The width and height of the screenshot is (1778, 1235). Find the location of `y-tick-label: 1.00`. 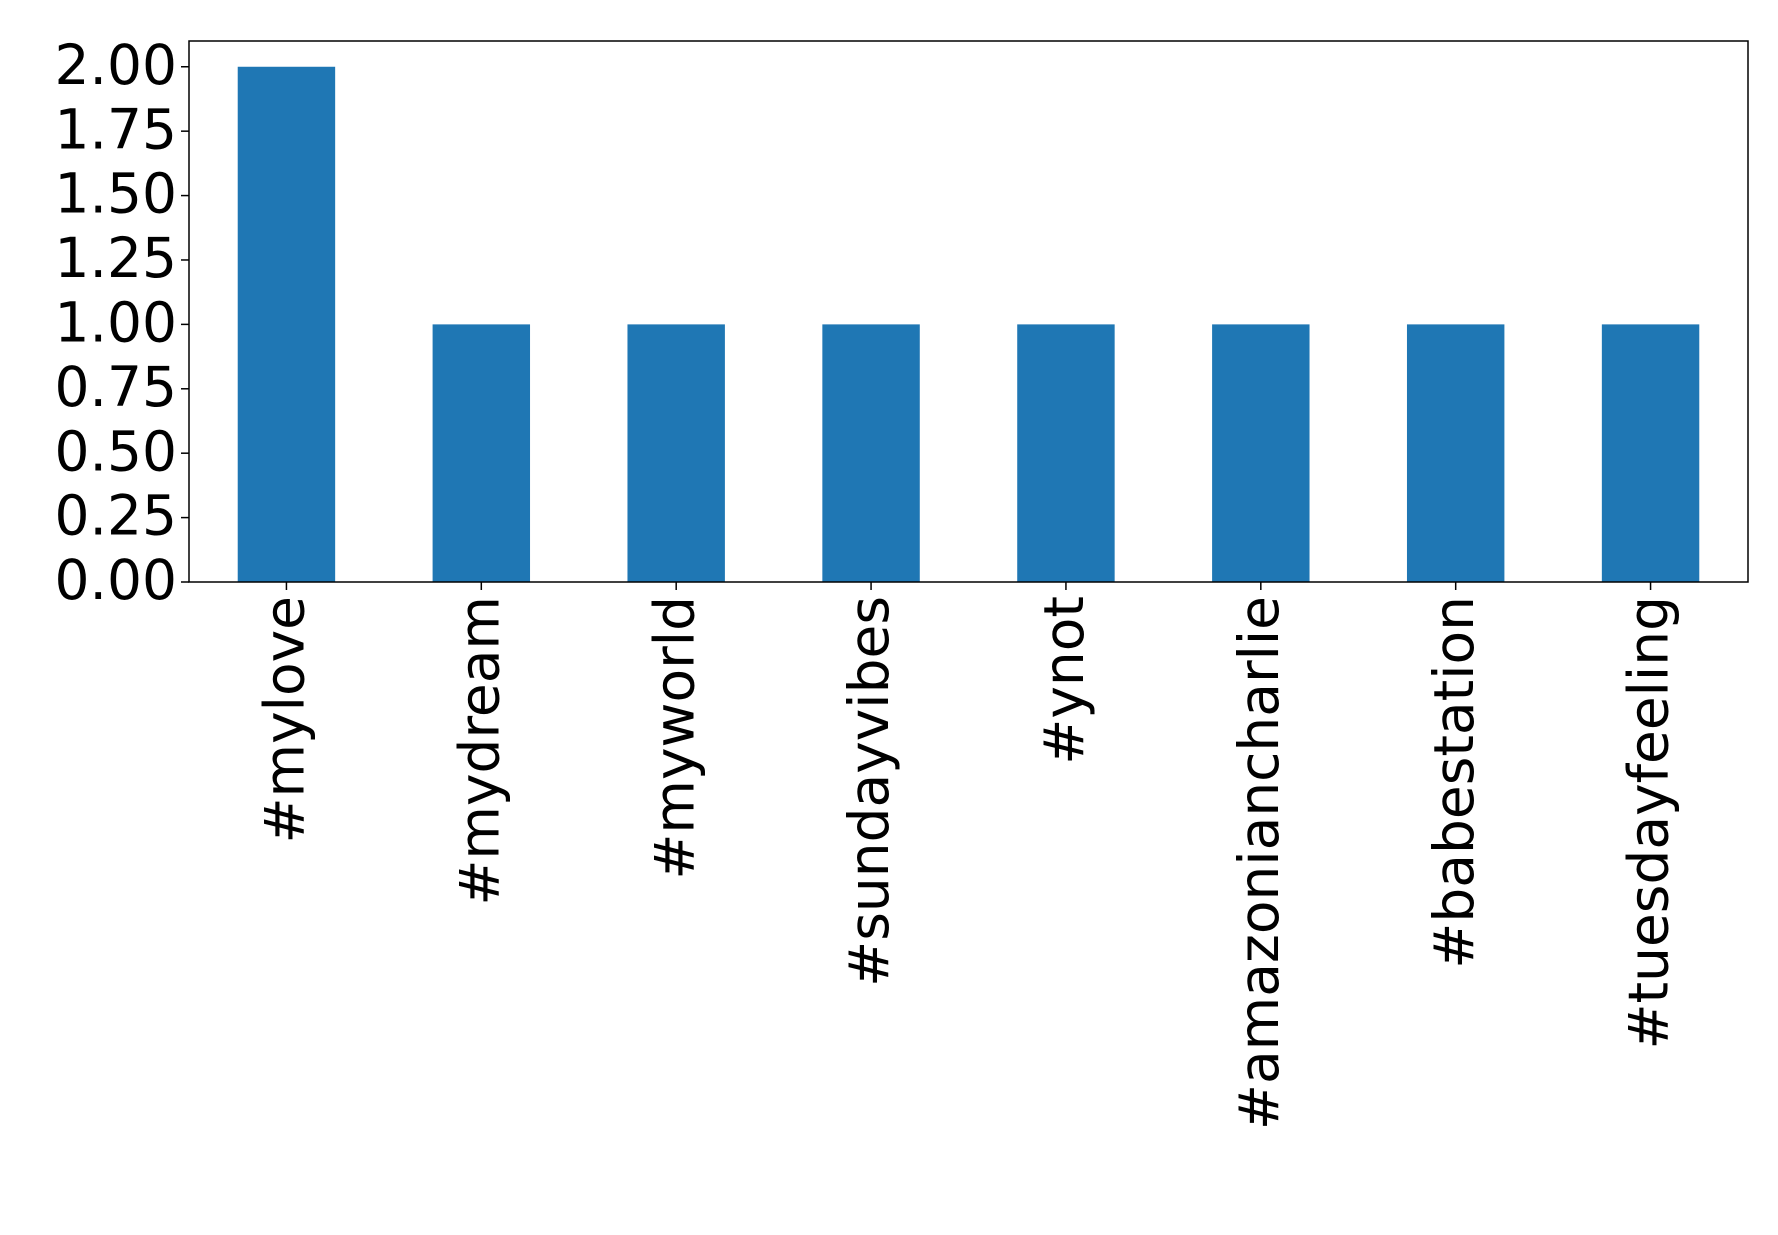

y-tick-label: 1.00 is located at coordinates (116, 323).